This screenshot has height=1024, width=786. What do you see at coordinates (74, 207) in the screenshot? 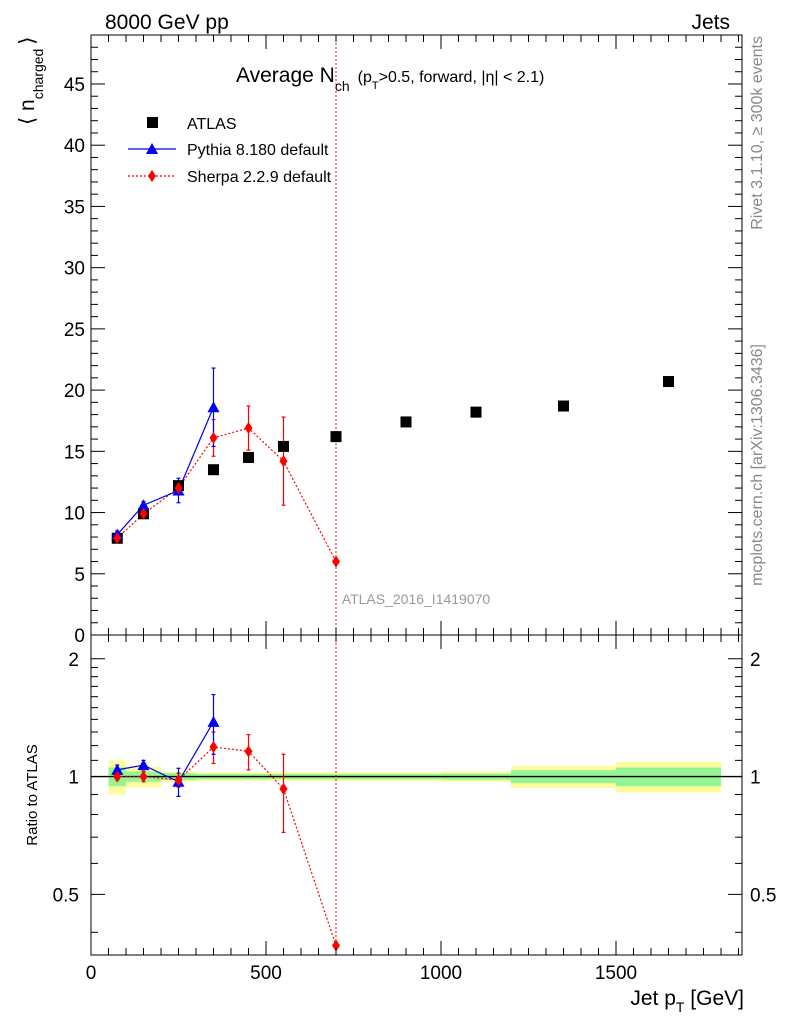
I see `y-tick-label: 35` at bounding box center [74, 207].